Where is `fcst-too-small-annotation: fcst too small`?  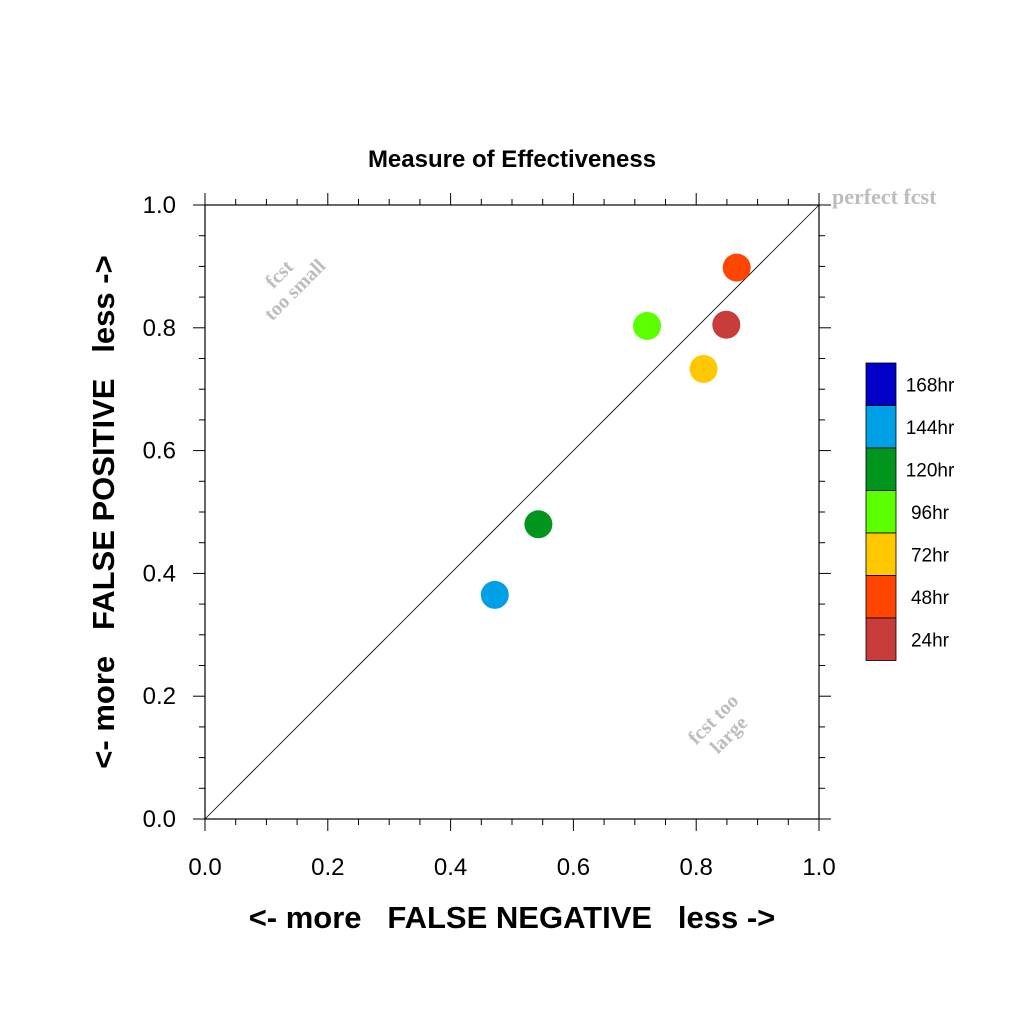
fcst-too-small-annotation: fcst too small is located at coordinates (295, 290).